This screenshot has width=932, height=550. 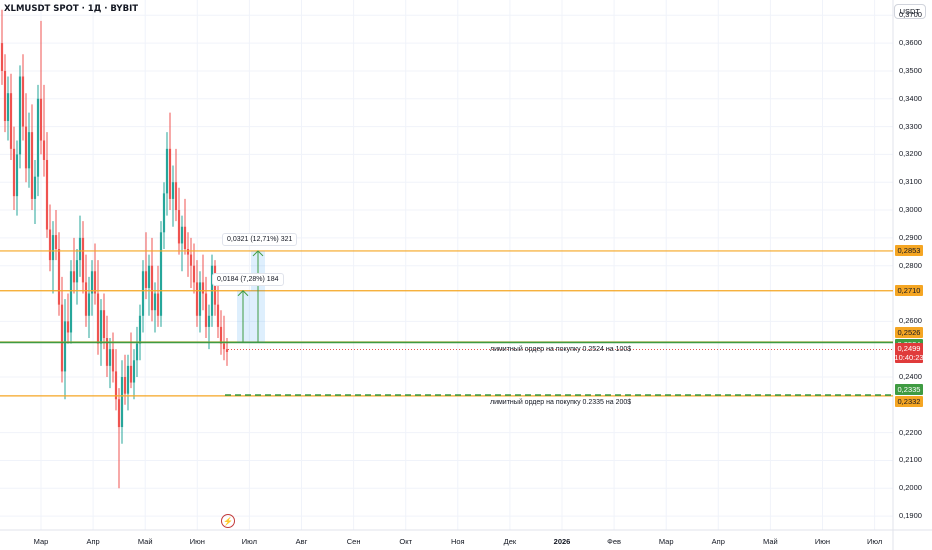 I want to click on price-tag: 0,2332, so click(x=909, y=402).